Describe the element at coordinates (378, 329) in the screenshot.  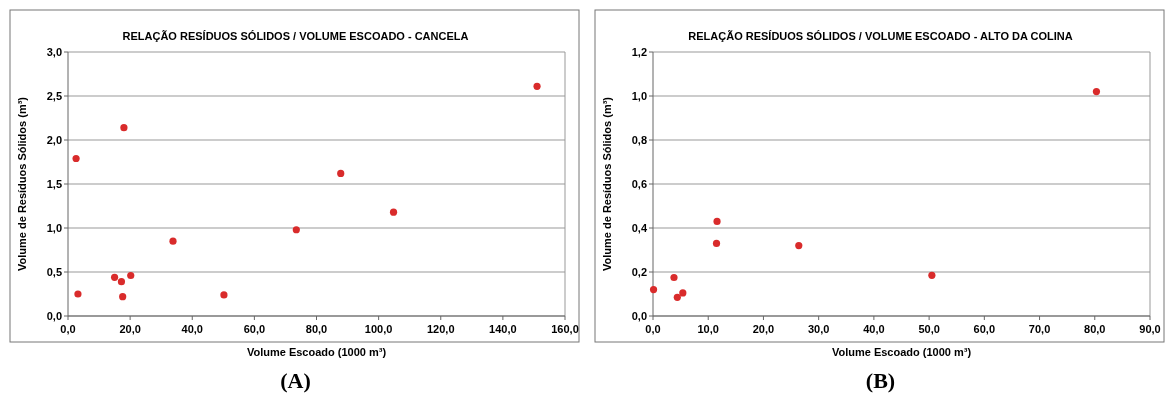
I see `x-tick-label: 100,0` at that location.